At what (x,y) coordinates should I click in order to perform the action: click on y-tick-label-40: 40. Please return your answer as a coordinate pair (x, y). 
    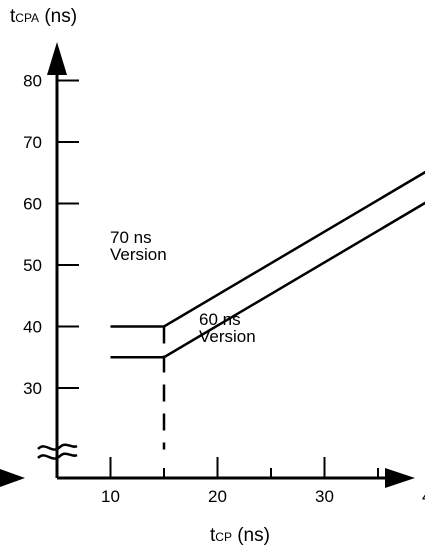
    Looking at the image, I should click on (32, 327).